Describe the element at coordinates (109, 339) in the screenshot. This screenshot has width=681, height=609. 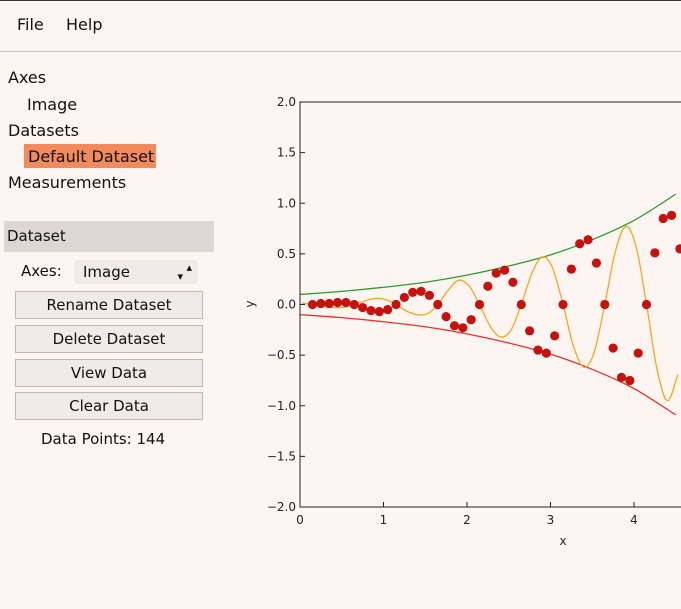
I see `button: Delete Dataset` at that location.